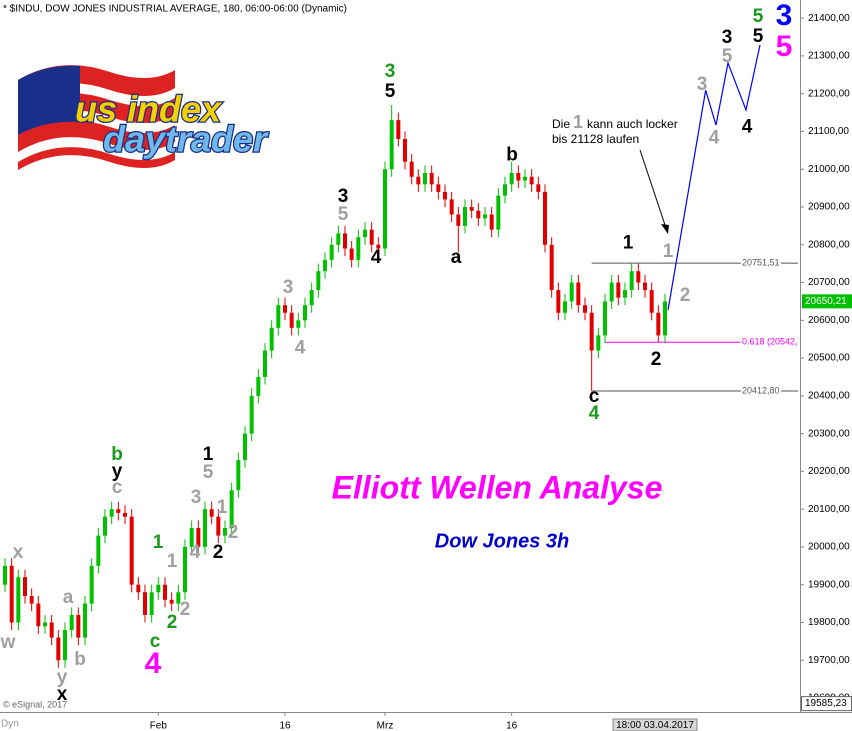 This screenshot has width=852, height=731. I want to click on y-tick-label: 21100,00, so click(828, 131).